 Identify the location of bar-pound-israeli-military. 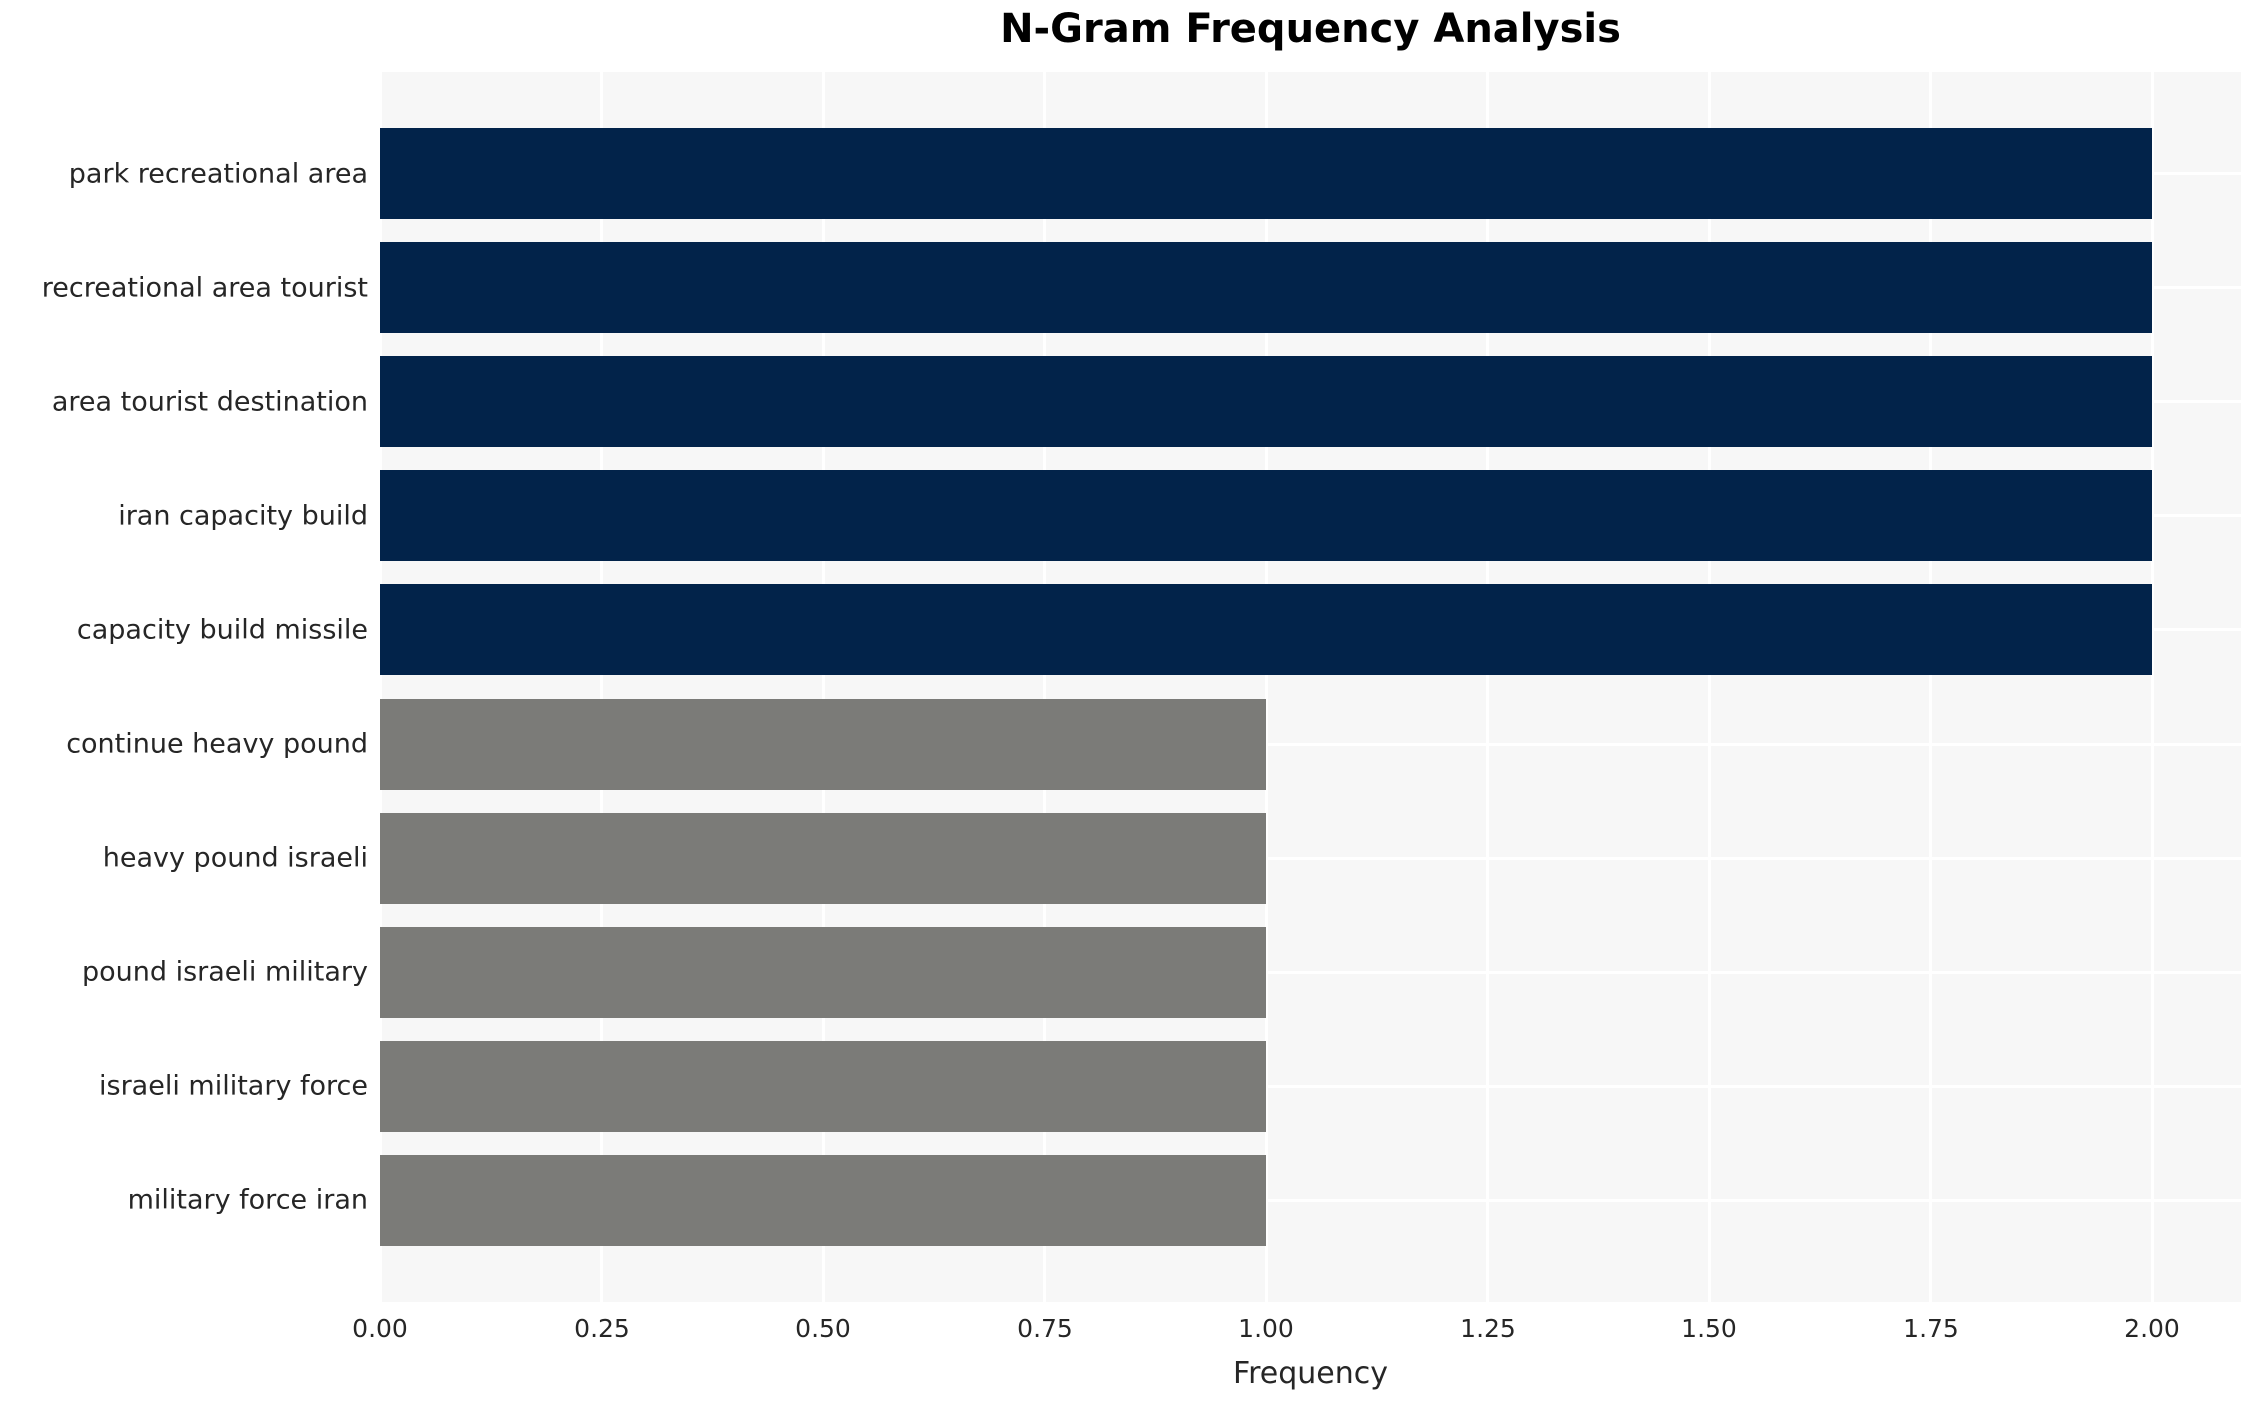
(823, 972).